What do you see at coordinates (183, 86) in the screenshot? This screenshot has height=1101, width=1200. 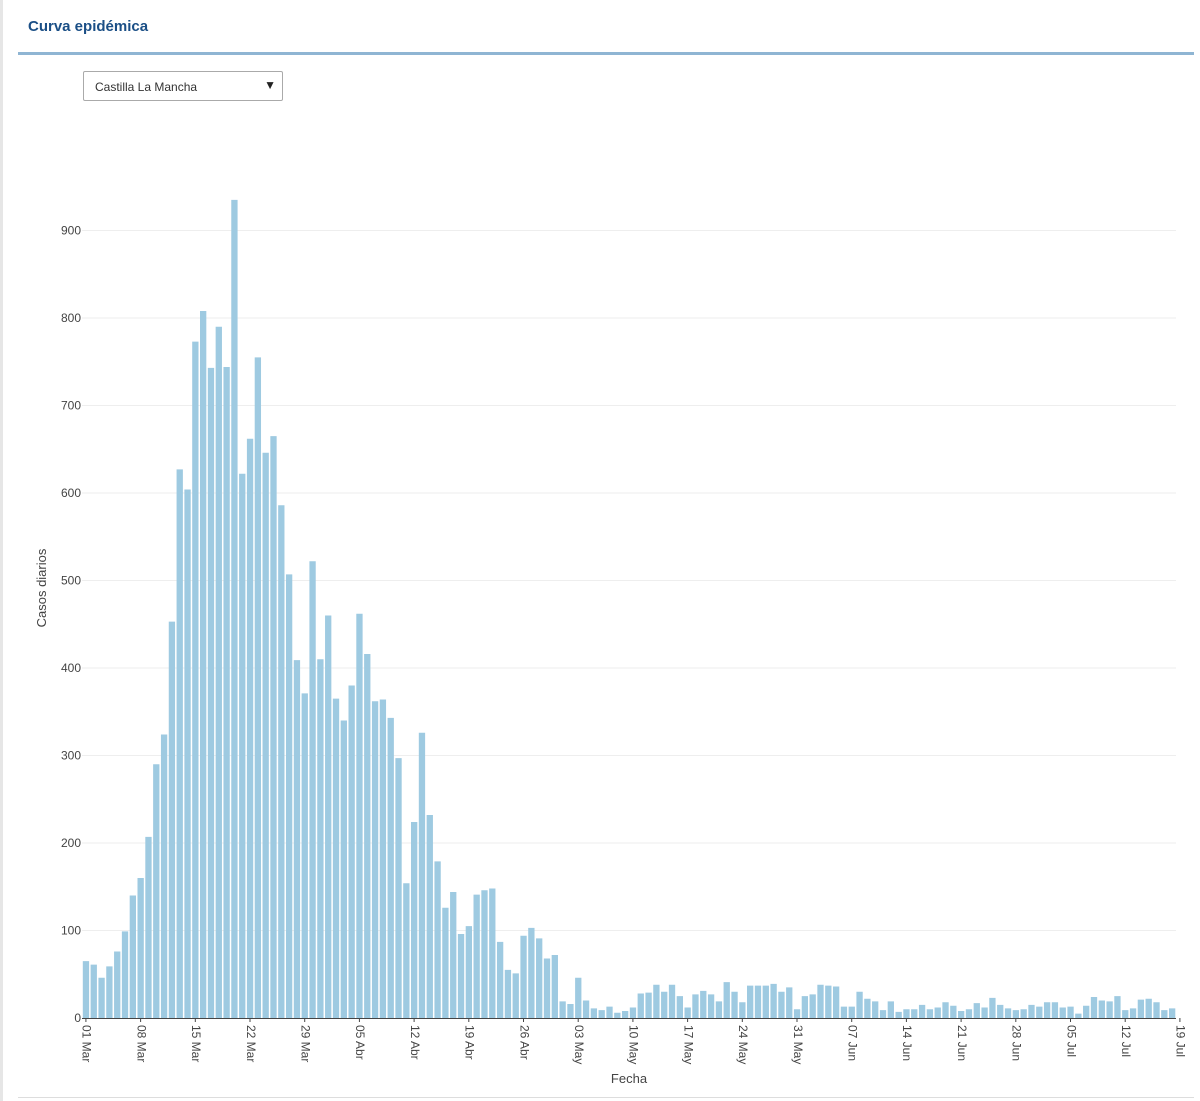 I see `region-select: Castilla La Mancha ▼` at bounding box center [183, 86].